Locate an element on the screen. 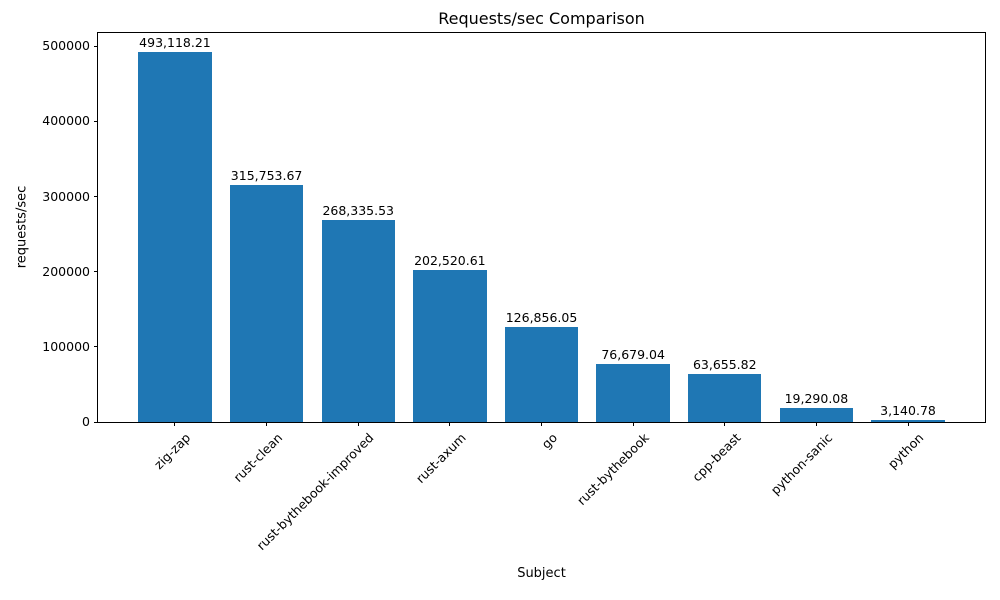 The image size is (1000, 600). y-tick-label: 400000 is located at coordinates (66, 121).